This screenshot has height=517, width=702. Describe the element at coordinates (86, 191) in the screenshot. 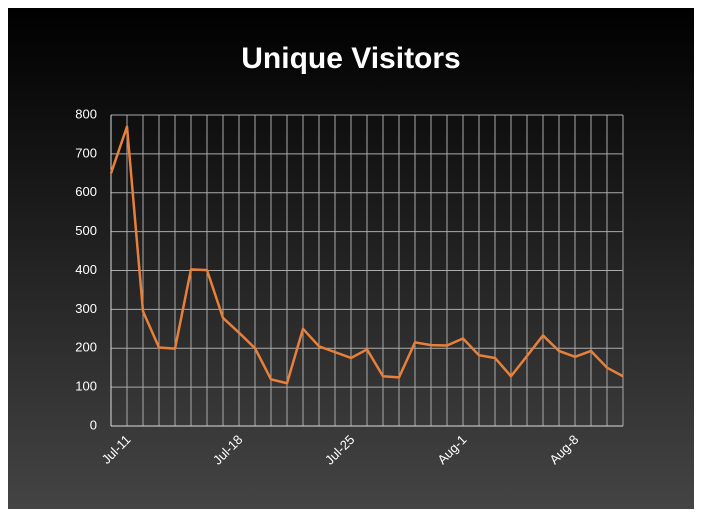

I see `y-tick-label: 600` at that location.